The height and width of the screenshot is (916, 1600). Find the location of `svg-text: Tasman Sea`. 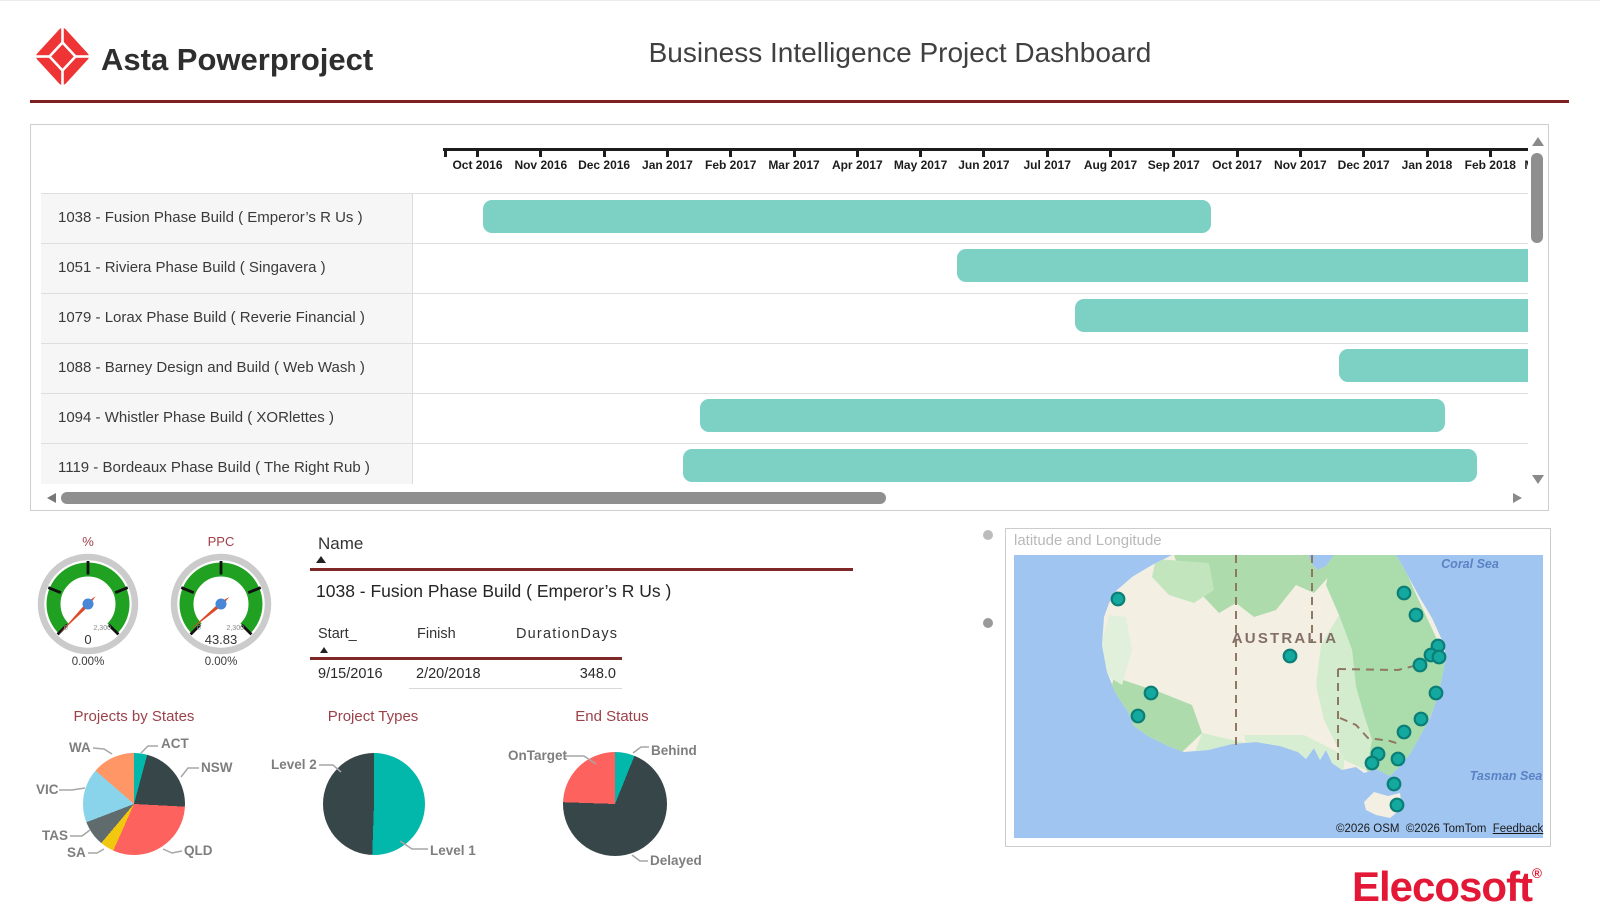

svg-text: Tasman Sea is located at coordinates (1506, 776).